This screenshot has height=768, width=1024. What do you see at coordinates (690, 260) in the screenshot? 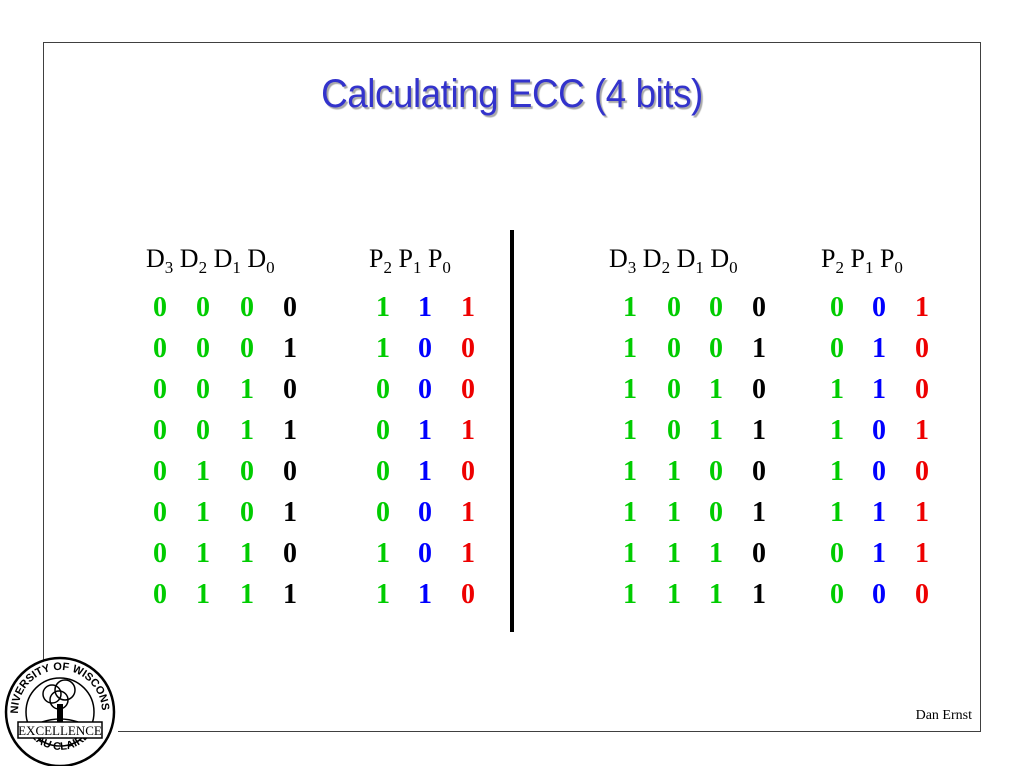
I see `header-d1: D1` at bounding box center [690, 260].